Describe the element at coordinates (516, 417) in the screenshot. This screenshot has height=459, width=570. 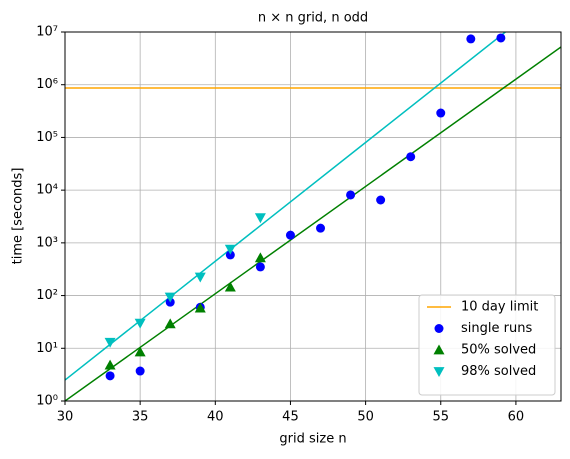
I see `x-tick-label: 60` at that location.